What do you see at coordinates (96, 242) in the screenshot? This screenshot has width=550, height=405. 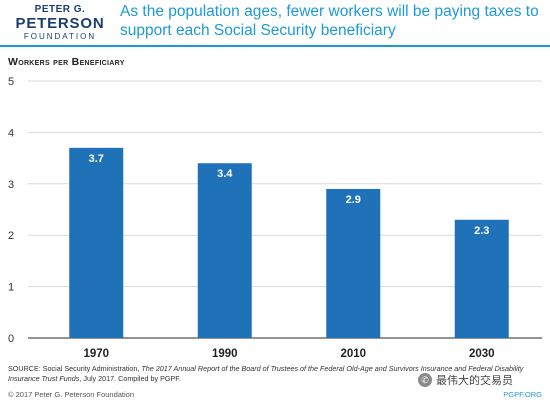 I see `bar-1970` at bounding box center [96, 242].